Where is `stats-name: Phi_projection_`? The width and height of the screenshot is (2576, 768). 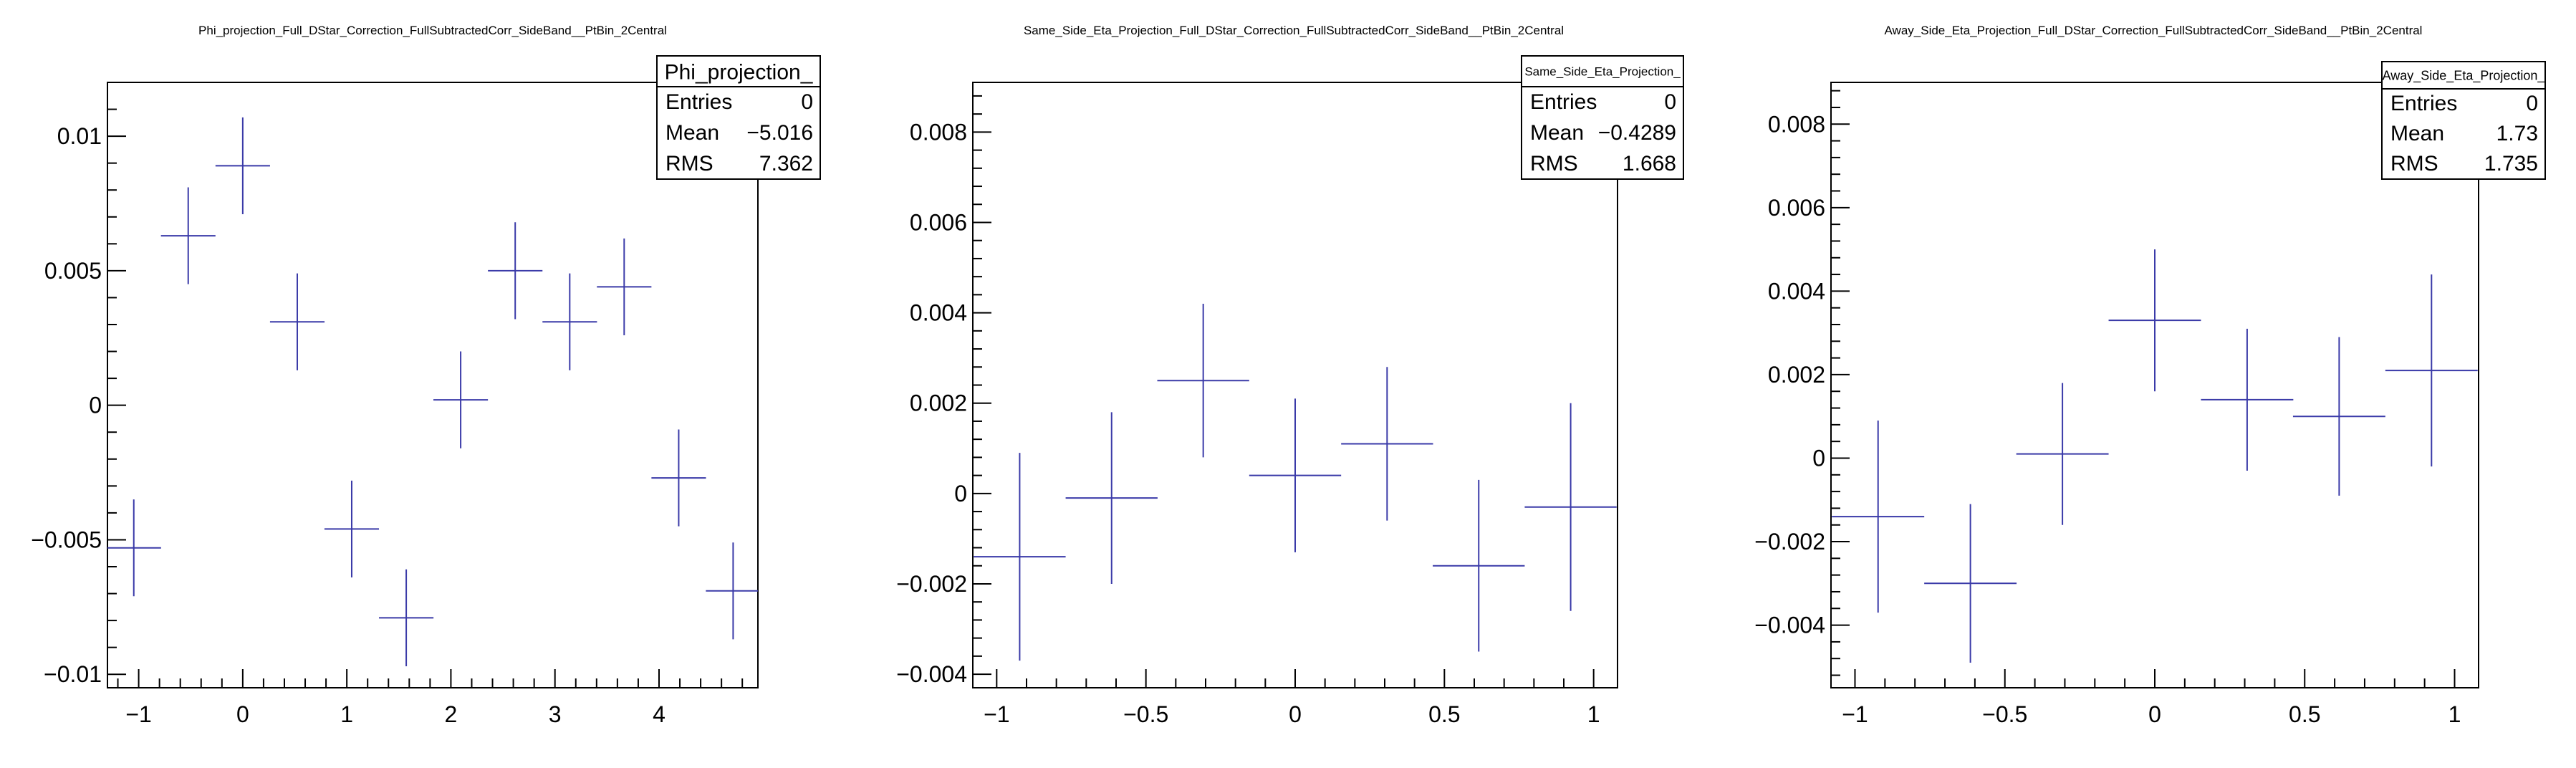
stats-name: Phi_projection_ is located at coordinates (739, 72).